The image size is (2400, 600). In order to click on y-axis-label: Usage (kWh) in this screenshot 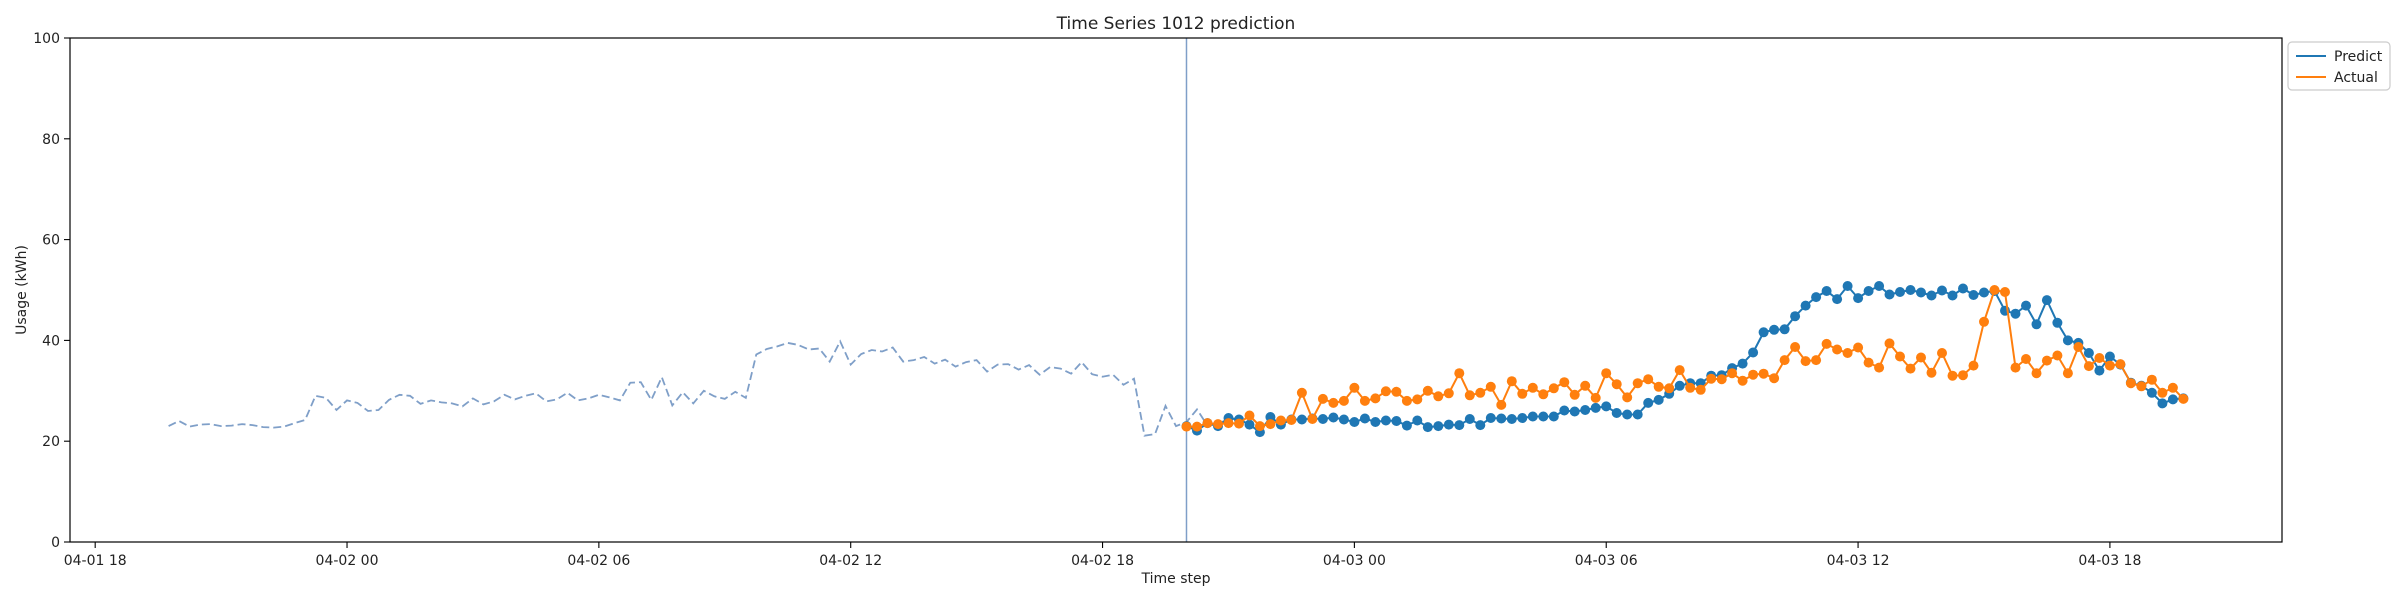, I will do `click(22, 290)`.